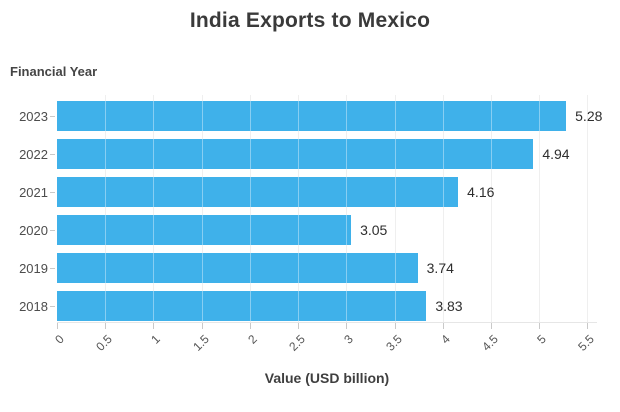 The image size is (620, 412). What do you see at coordinates (33, 192) in the screenshot?
I see `y-tick-label: 2021` at bounding box center [33, 192].